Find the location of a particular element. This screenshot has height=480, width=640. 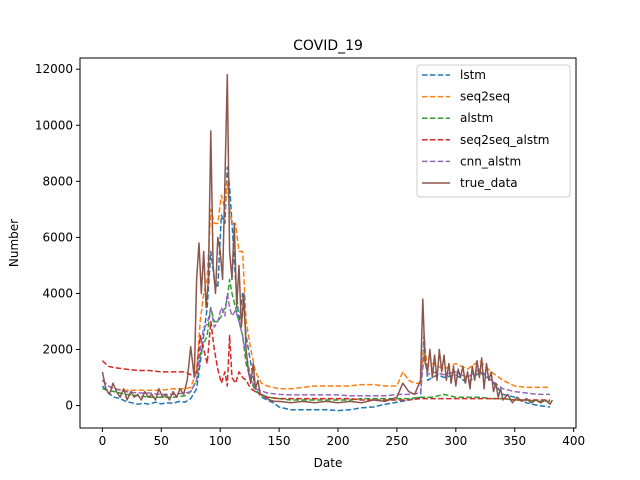

y-axis-label: Number is located at coordinates (14, 243).